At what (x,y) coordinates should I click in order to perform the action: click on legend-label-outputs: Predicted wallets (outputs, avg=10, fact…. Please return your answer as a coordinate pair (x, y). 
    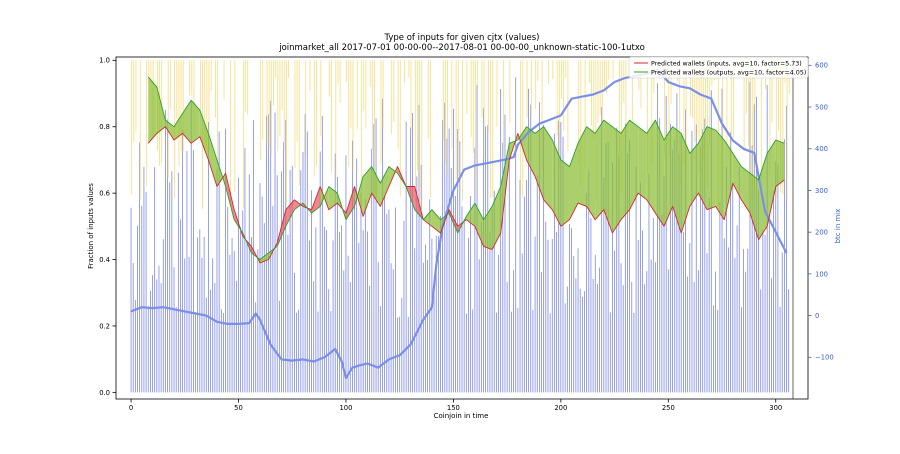
    Looking at the image, I should click on (728, 73).